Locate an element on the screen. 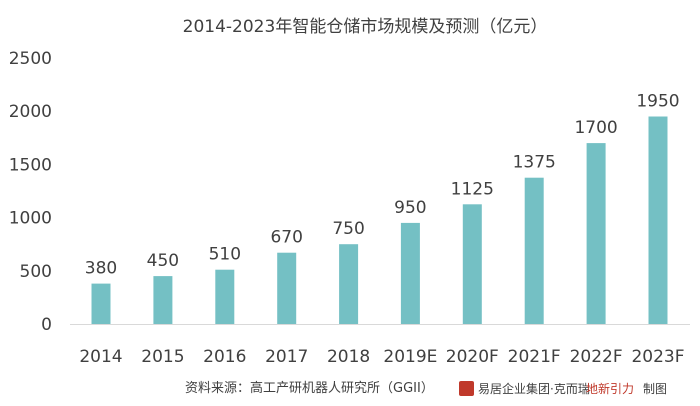 The height and width of the screenshot is (406, 700). data-label: 510 is located at coordinates (225, 255).